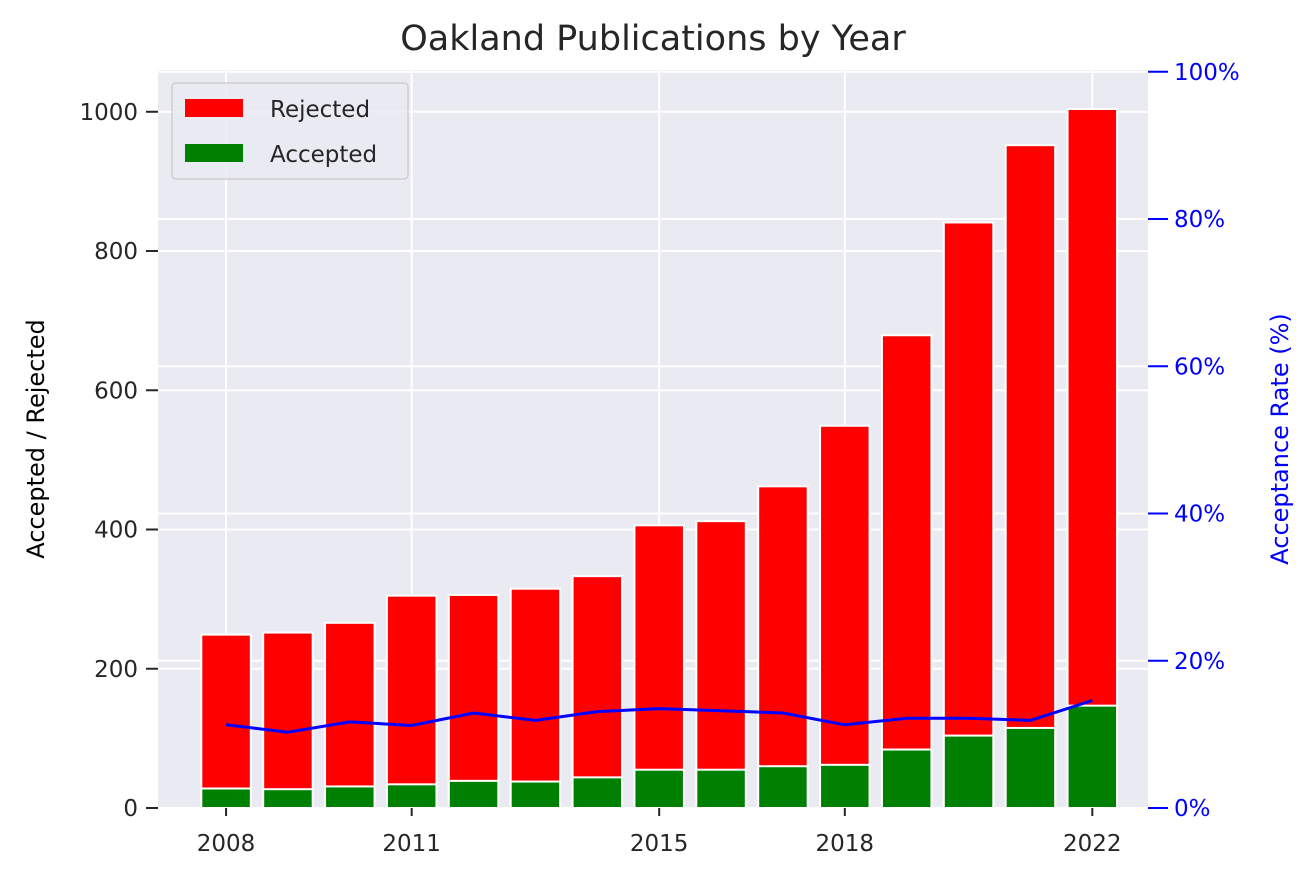 The height and width of the screenshot is (882, 1315). I want to click on bar-rejected-2022, so click(1092, 458).